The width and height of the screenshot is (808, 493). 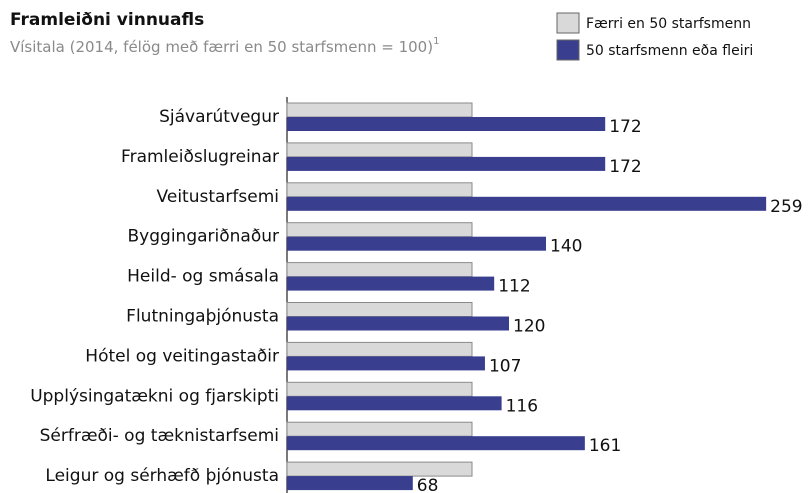 What do you see at coordinates (669, 51) in the screenshot?
I see `legend-label: 50 starfsmenn eða fleiri` at bounding box center [669, 51].